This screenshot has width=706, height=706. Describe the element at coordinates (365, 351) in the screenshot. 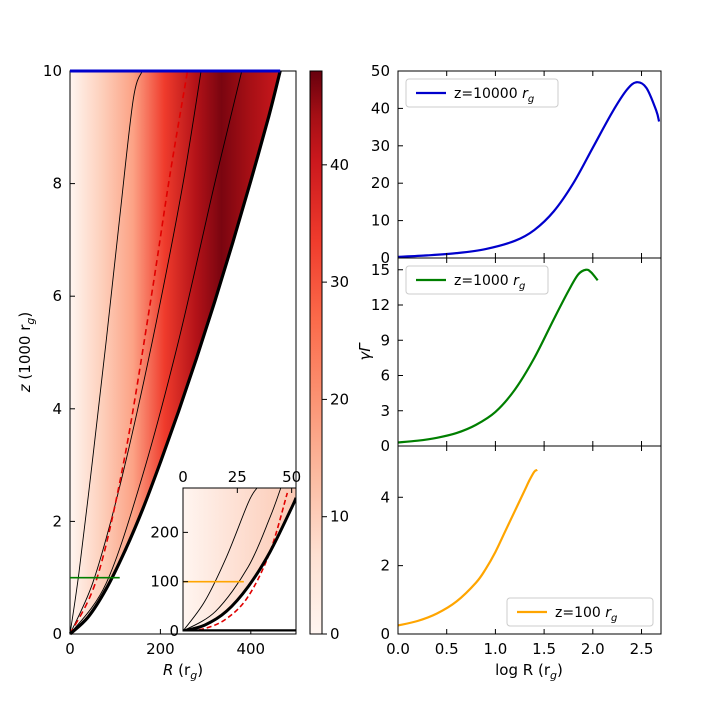

I see `gamma-ylabel: γΓ` at that location.